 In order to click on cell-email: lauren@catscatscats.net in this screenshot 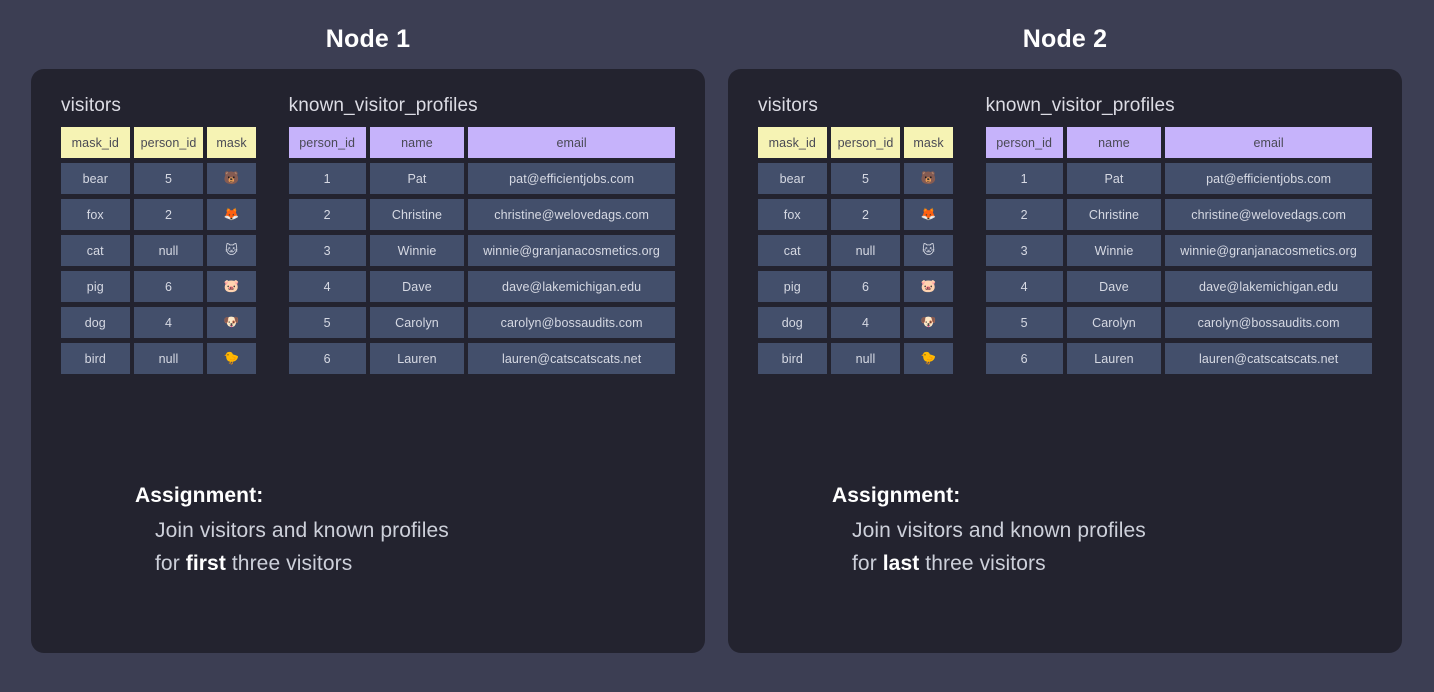, I will do `click(1268, 358)`.